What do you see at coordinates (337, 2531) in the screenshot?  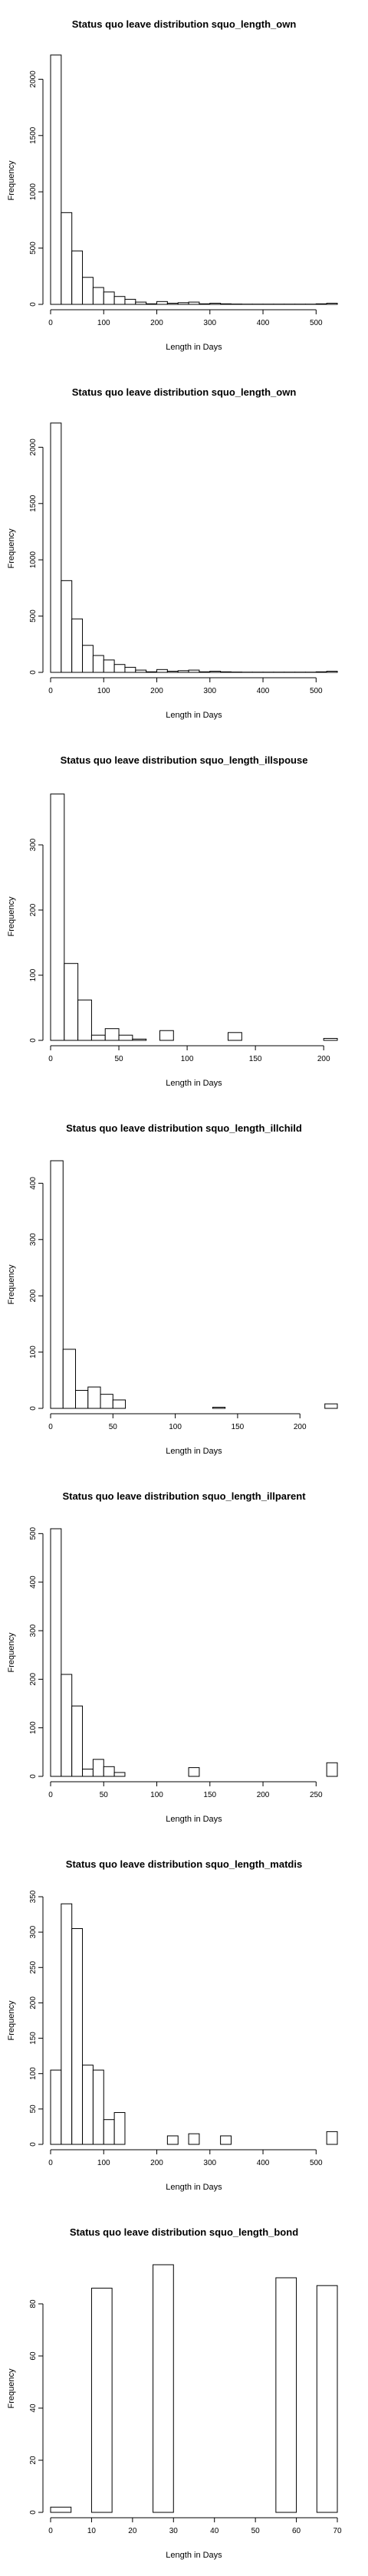 I see `x-tick-label: 70` at bounding box center [337, 2531].